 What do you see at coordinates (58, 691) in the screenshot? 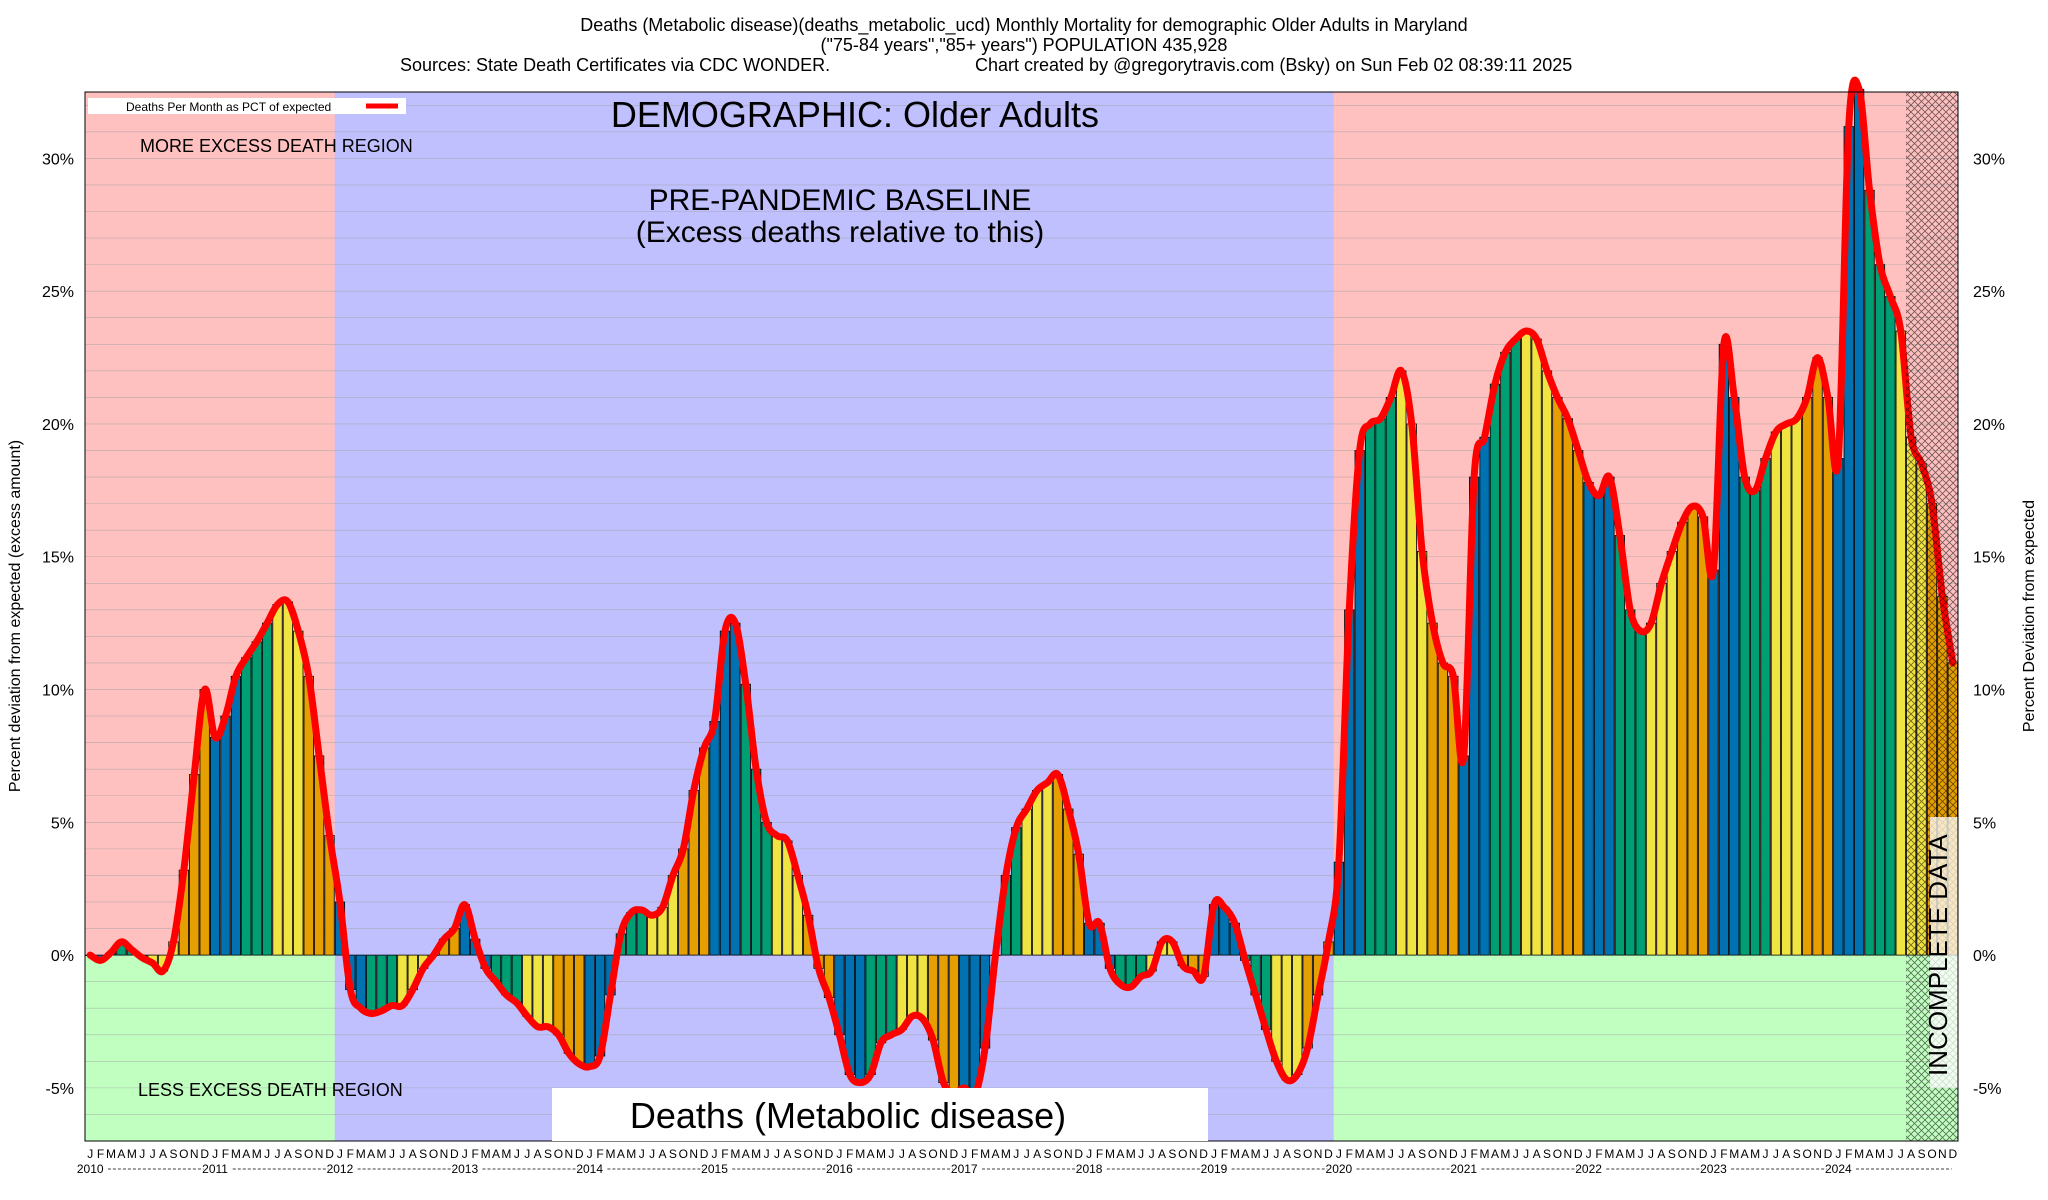
I see `y-tick-label-left: 10%` at bounding box center [58, 691].